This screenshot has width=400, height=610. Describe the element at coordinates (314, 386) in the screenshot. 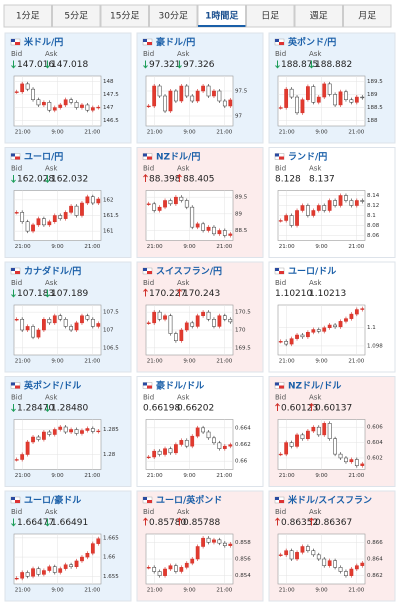

I see `pair-name: NZドル/ドル` at that location.